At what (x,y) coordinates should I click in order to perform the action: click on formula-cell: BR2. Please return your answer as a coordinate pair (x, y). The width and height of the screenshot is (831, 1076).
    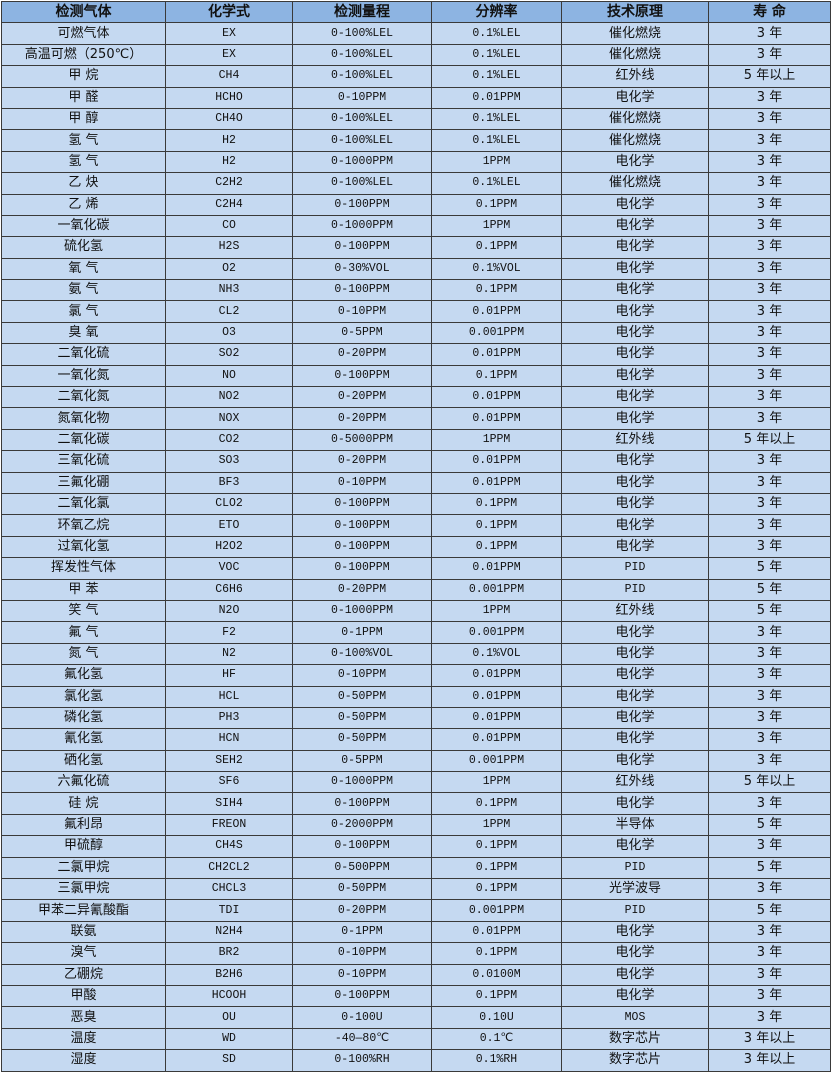
    Looking at the image, I should click on (229, 953).